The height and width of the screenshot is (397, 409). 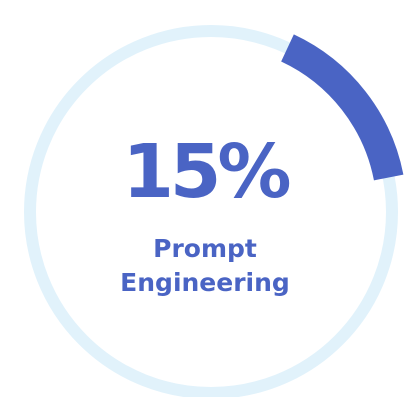 I want to click on ring-progress-arc, so click(x=342, y=107).